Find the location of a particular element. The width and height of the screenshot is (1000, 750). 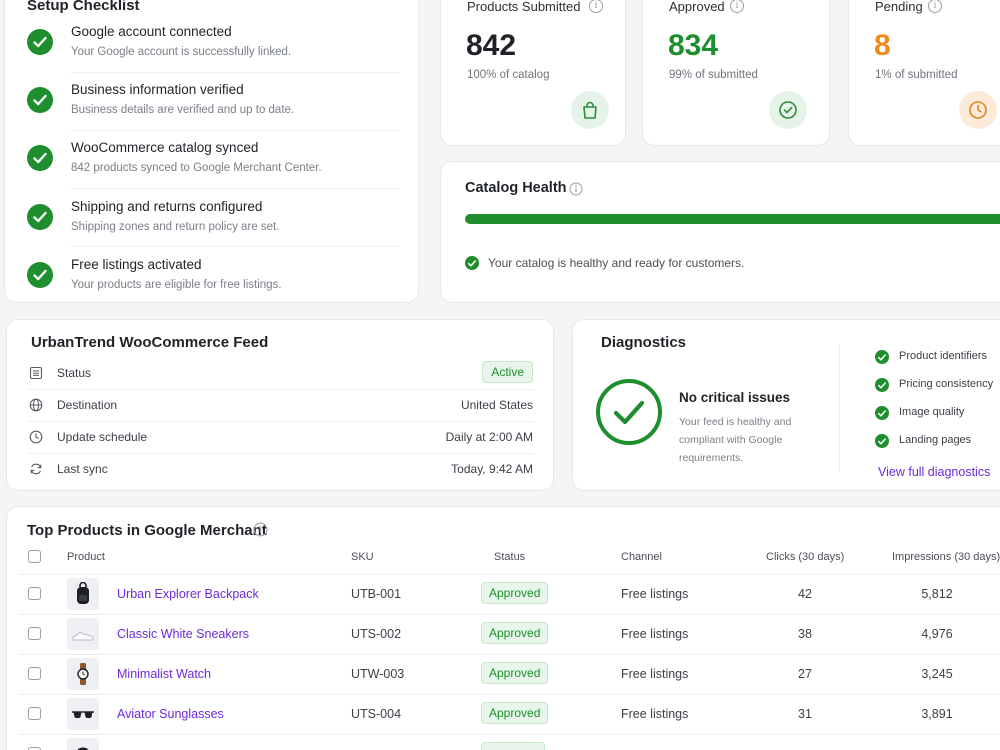

stat-card-approved: Approved i 834 99% of submitted is located at coordinates (736, 73).